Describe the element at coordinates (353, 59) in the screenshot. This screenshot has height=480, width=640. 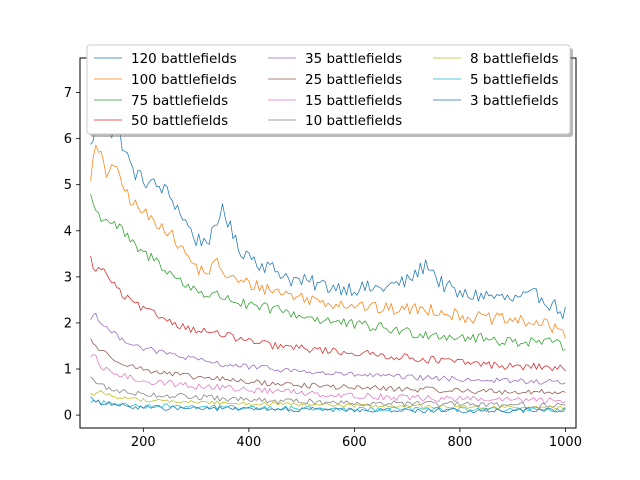
I see `legend-label: 35 battlefields` at that location.